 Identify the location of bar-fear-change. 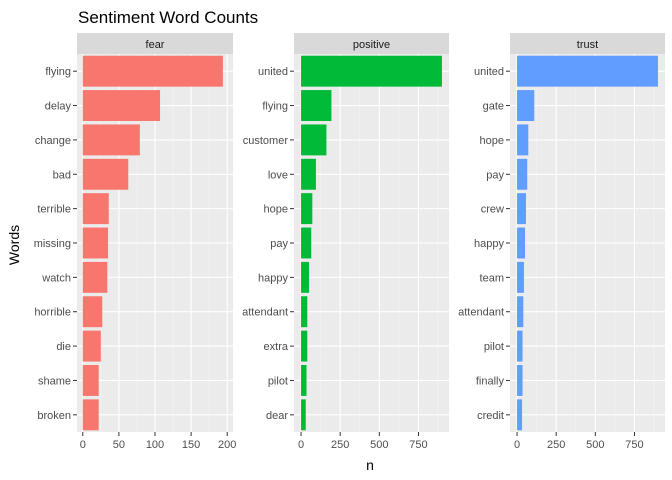
(111, 140).